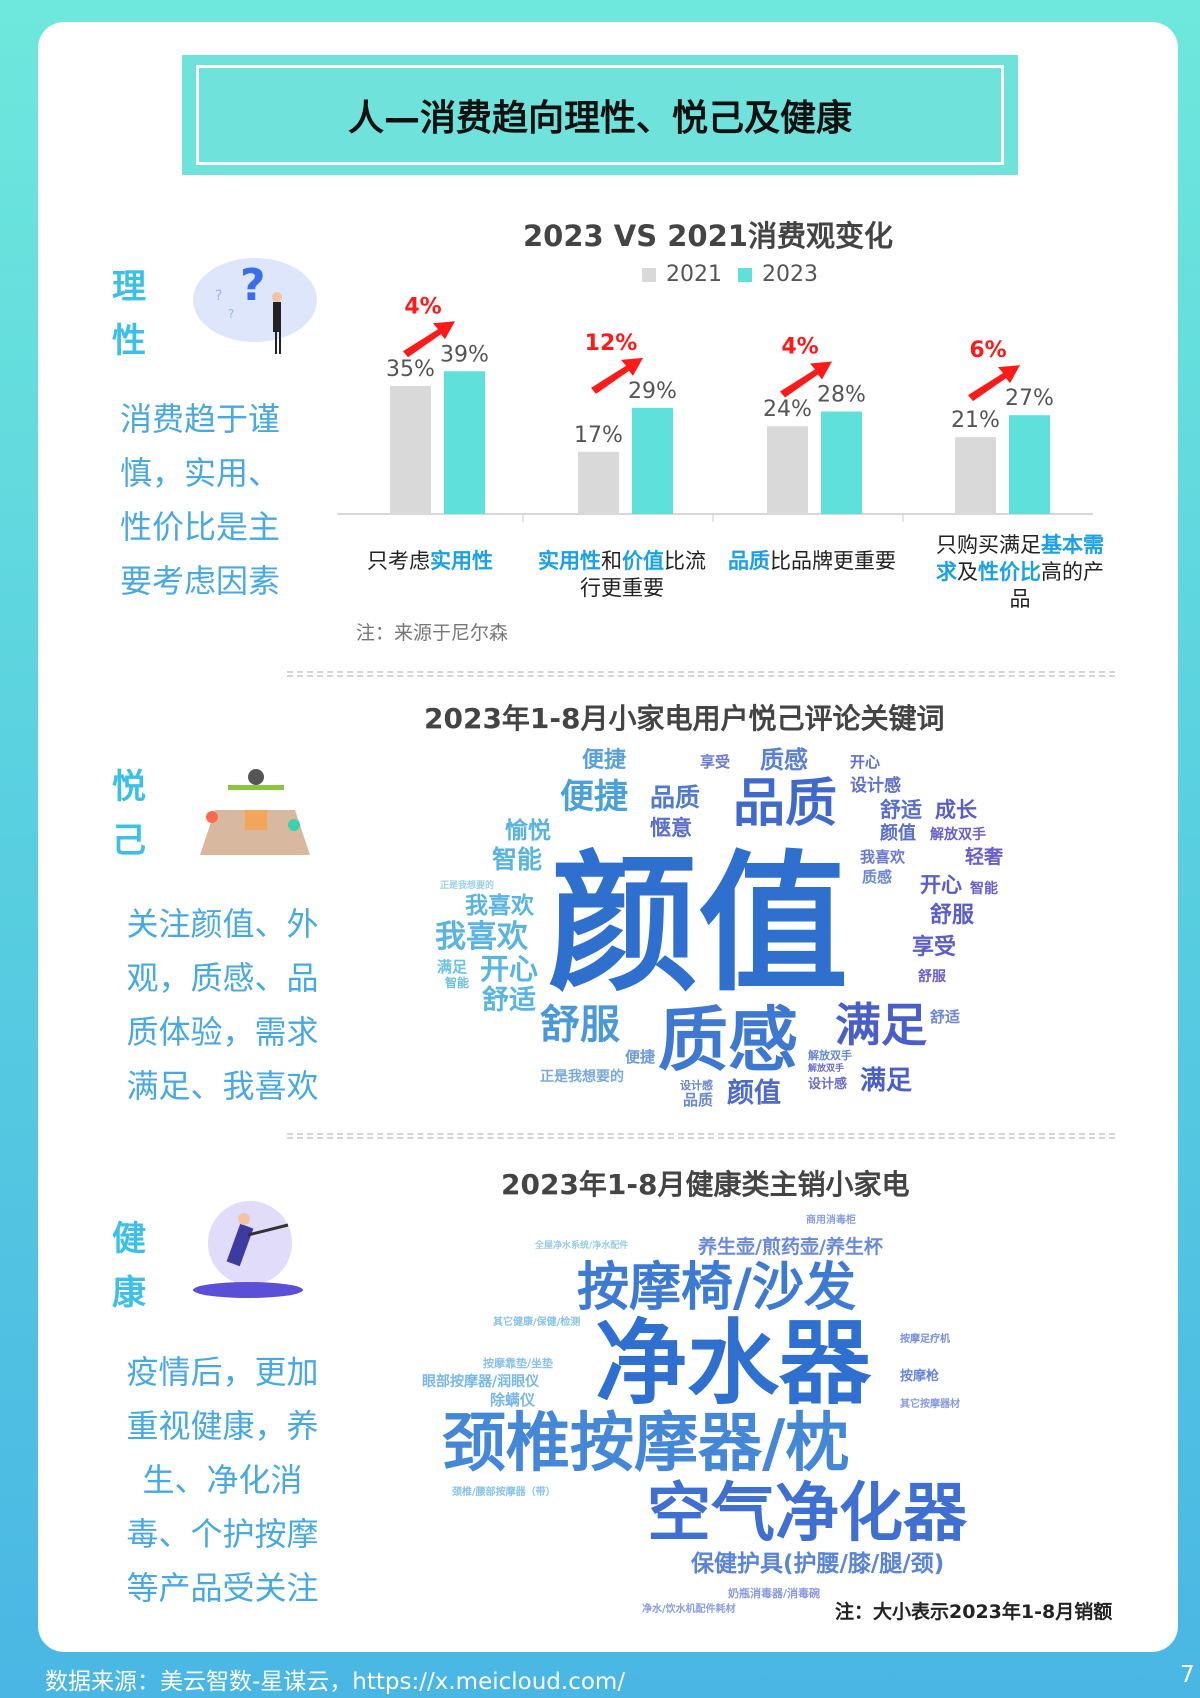 This screenshot has height=1698, width=1200. What do you see at coordinates (1187, 1675) in the screenshot?
I see `page-number: 7` at bounding box center [1187, 1675].